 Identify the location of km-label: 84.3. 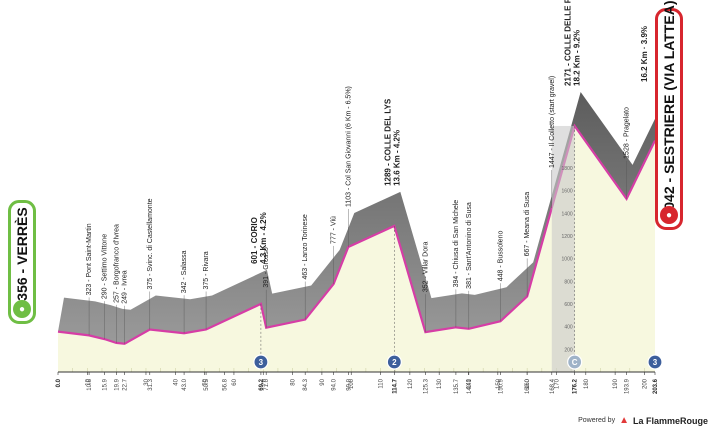
(306, 384).